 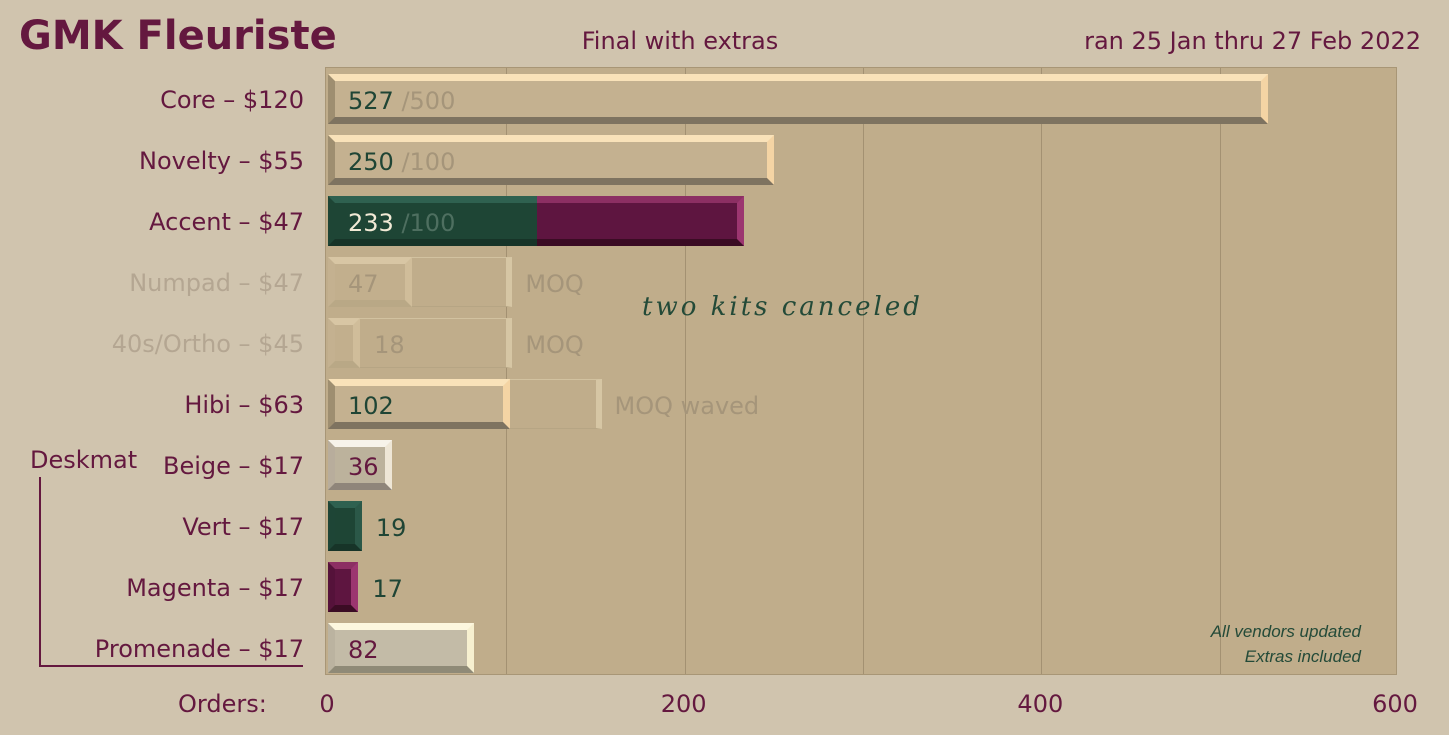 What do you see at coordinates (371, 162) in the screenshot?
I see `value-novelty-55: 250` at bounding box center [371, 162].